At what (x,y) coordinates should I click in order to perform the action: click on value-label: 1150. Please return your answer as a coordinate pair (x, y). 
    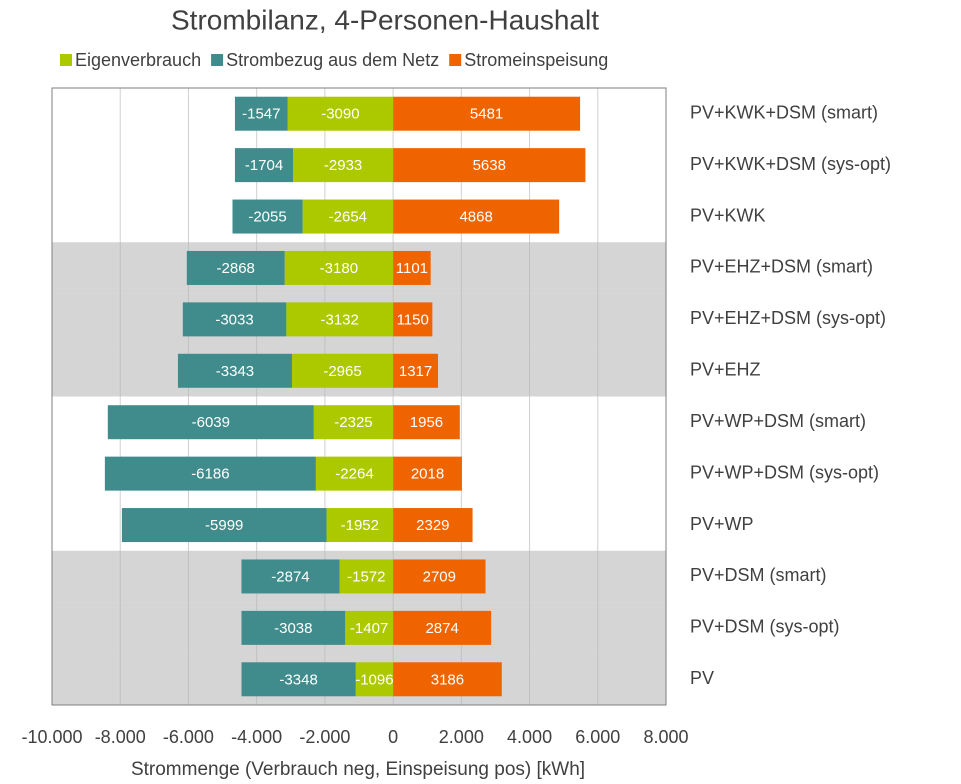
    Looking at the image, I should click on (413, 319).